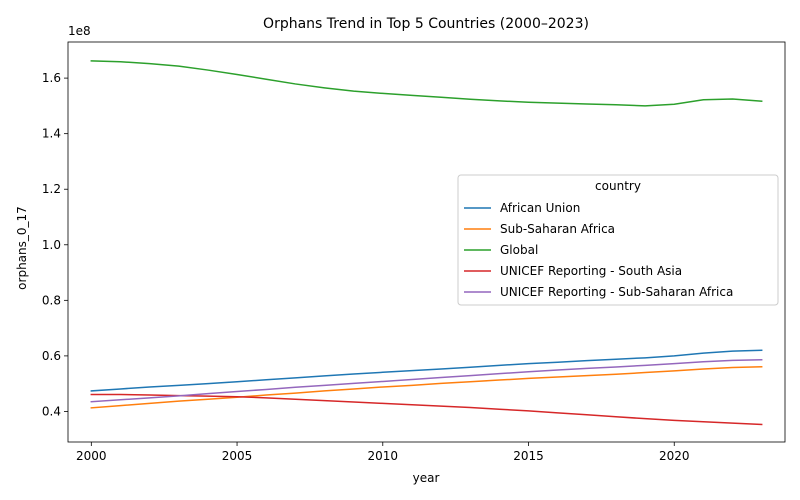 The image size is (800, 500). I want to click on legend-item-sub-saharan-africa: Sub-Saharan Africa, so click(539, 229).